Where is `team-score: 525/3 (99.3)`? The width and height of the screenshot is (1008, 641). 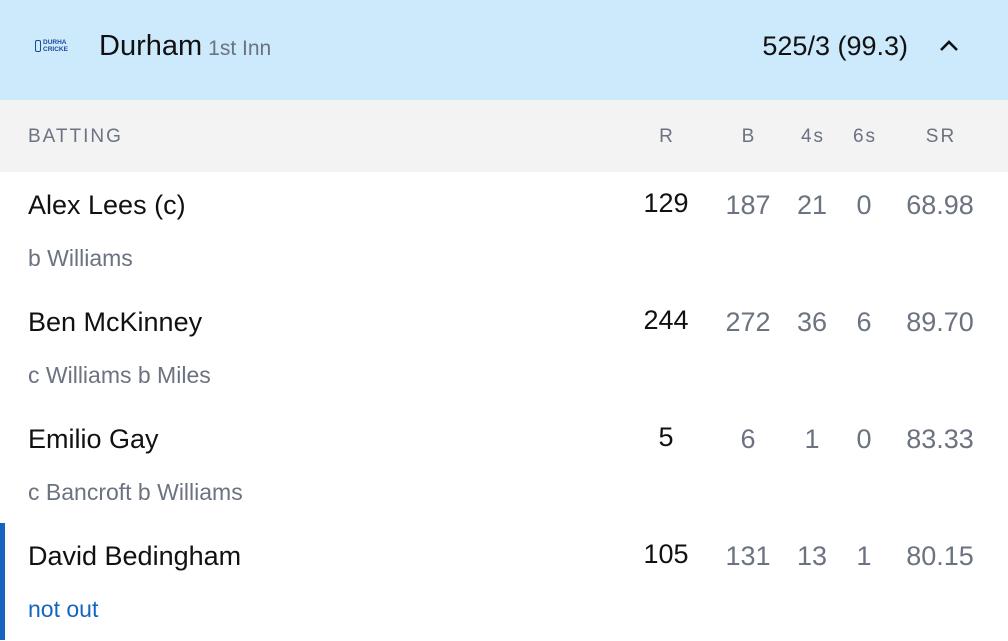
team-score: 525/3 (99.3) is located at coordinates (835, 46).